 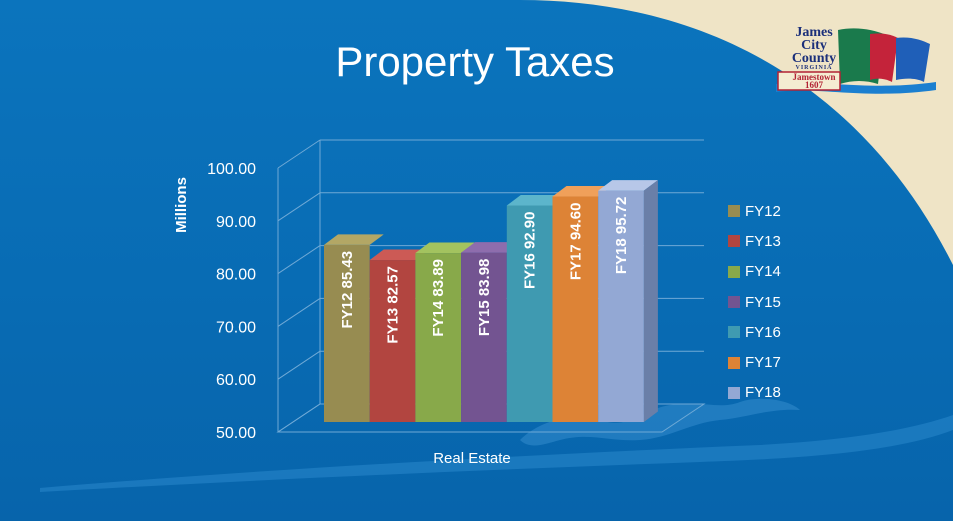 I want to click on bar-fy12, so click(x=354, y=328).